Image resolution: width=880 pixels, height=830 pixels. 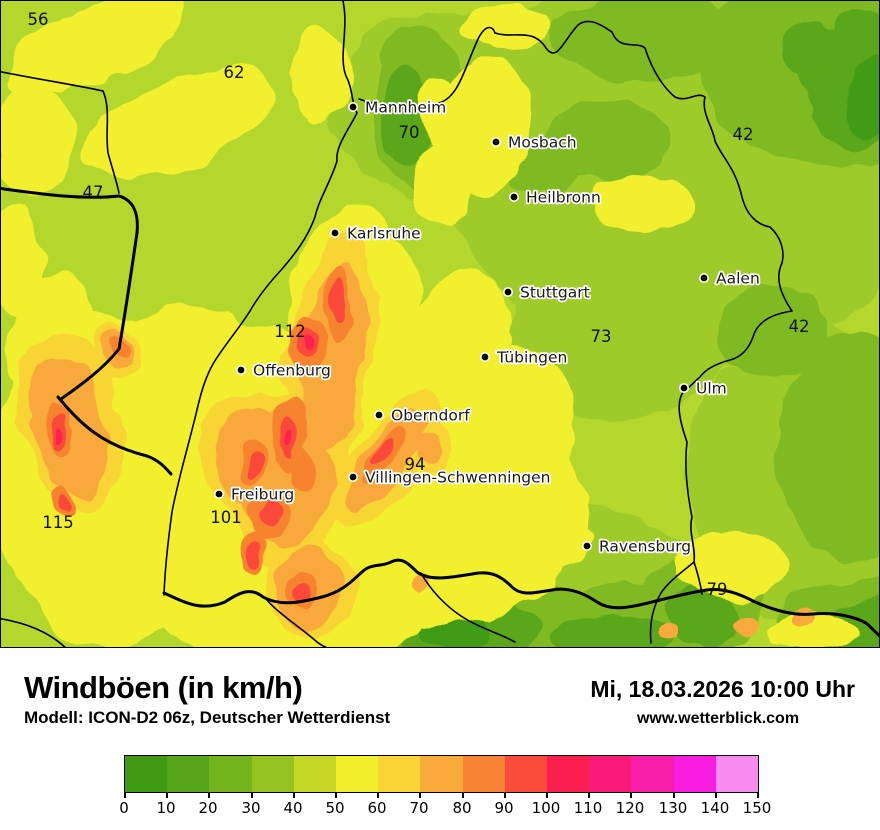 I want to click on legend-tick-label: 10, so click(x=166, y=808).